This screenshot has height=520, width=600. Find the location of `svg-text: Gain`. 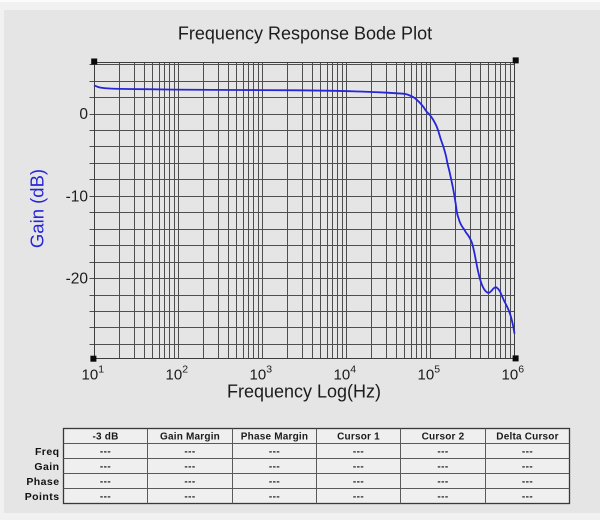

svg-text: Gain is located at coordinates (46, 467).